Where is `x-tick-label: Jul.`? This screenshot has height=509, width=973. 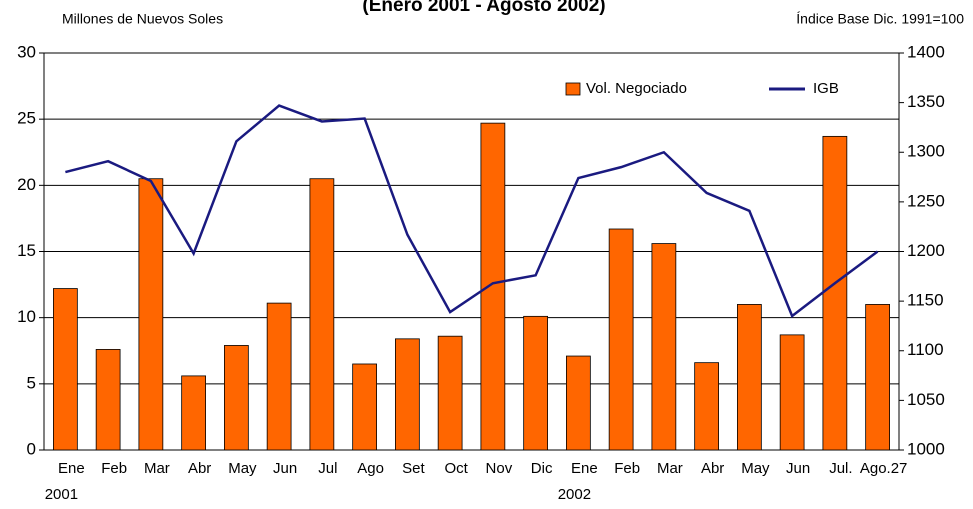
x-tick-label: Jul. is located at coordinates (840, 468).